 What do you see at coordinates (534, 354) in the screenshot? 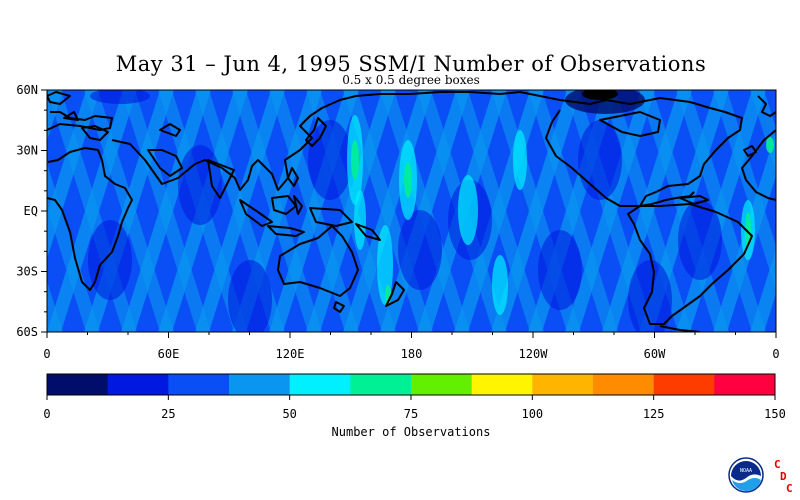
I see `lon-tick-label: 120W` at bounding box center [534, 354].